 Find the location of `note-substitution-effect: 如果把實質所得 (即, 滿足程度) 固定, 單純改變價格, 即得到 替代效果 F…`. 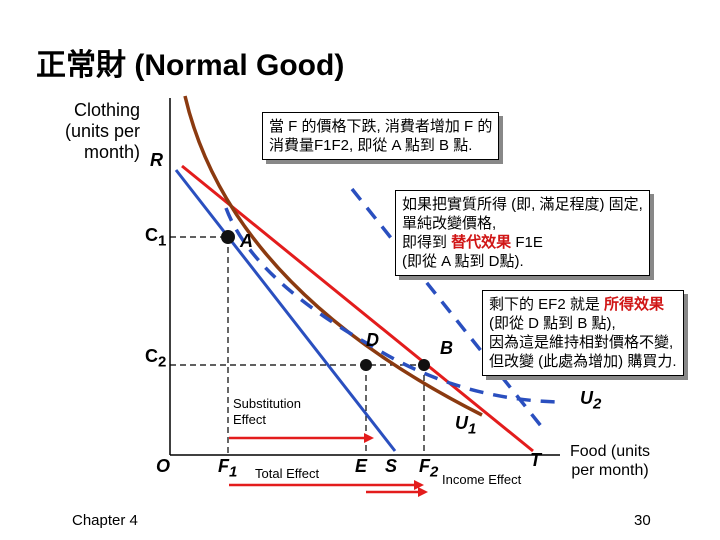

note-substitution-effect: 如果把實質所得 (即, 滿足程度) 固定, 單純改變價格, 即得到 替代效果 F… is located at coordinates (522, 233).